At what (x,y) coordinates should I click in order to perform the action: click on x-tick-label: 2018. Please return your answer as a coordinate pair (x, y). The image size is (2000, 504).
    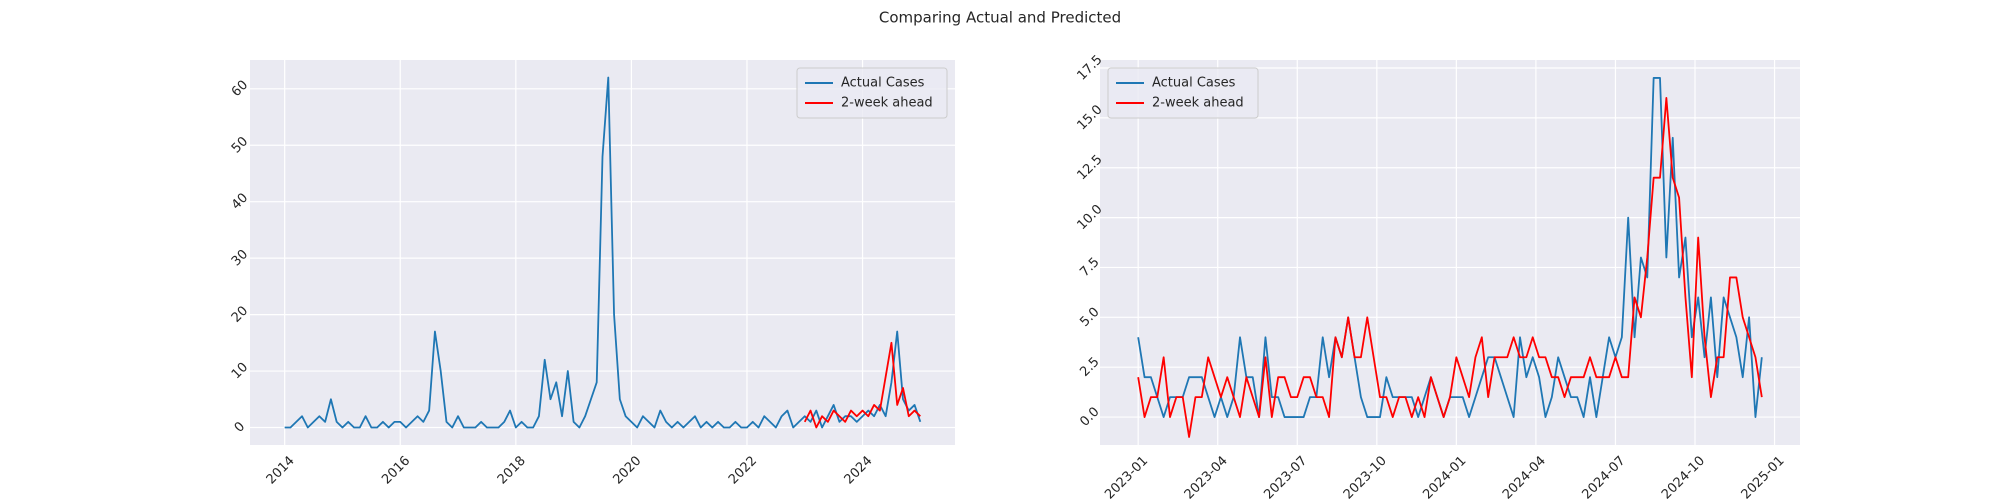
    Looking at the image, I should click on (512, 470).